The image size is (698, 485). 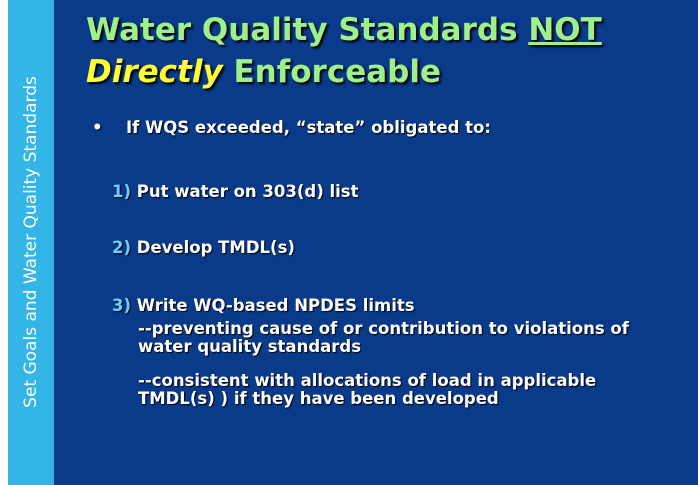 I want to click on item: 1) Put water on 303(d) list, so click(x=235, y=191).